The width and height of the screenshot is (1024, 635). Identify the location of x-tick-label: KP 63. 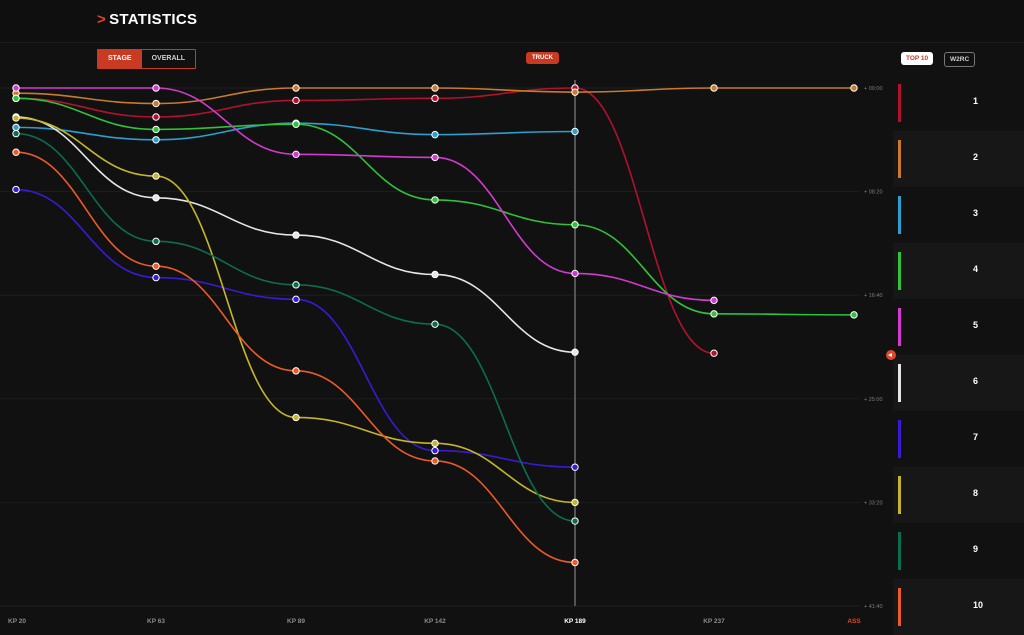
(156, 621).